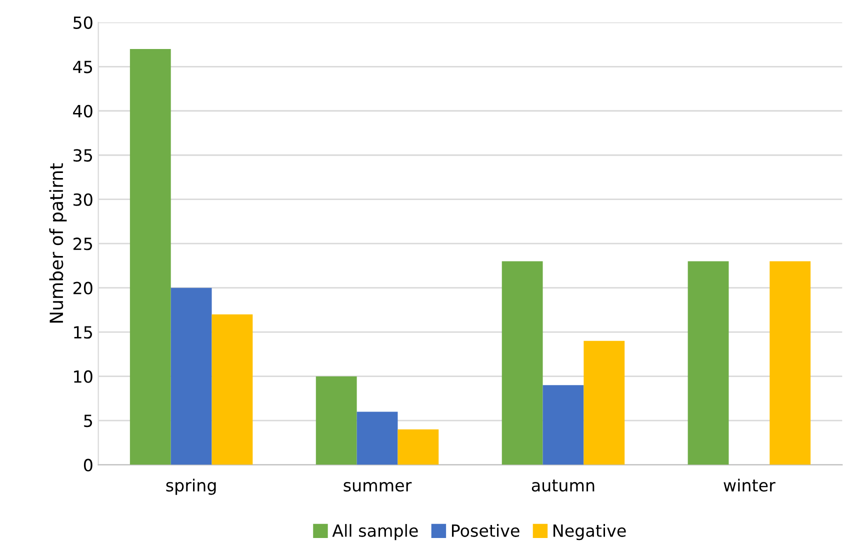 This screenshot has width=855, height=560. What do you see at coordinates (486, 530) in the screenshot?
I see `legend-label: Posetive` at bounding box center [486, 530].